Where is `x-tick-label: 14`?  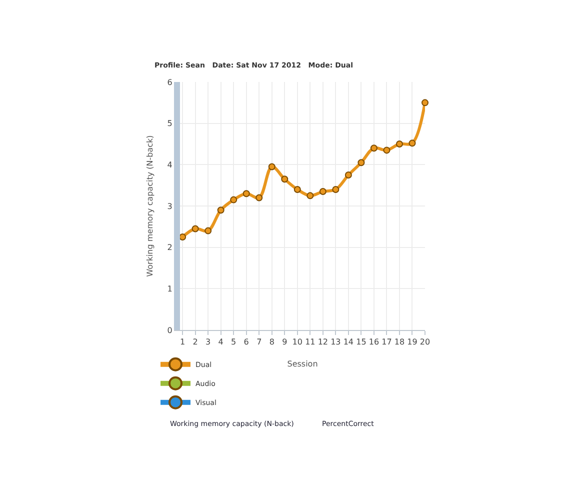
x-tick-label: 14 is located at coordinates (348, 342).